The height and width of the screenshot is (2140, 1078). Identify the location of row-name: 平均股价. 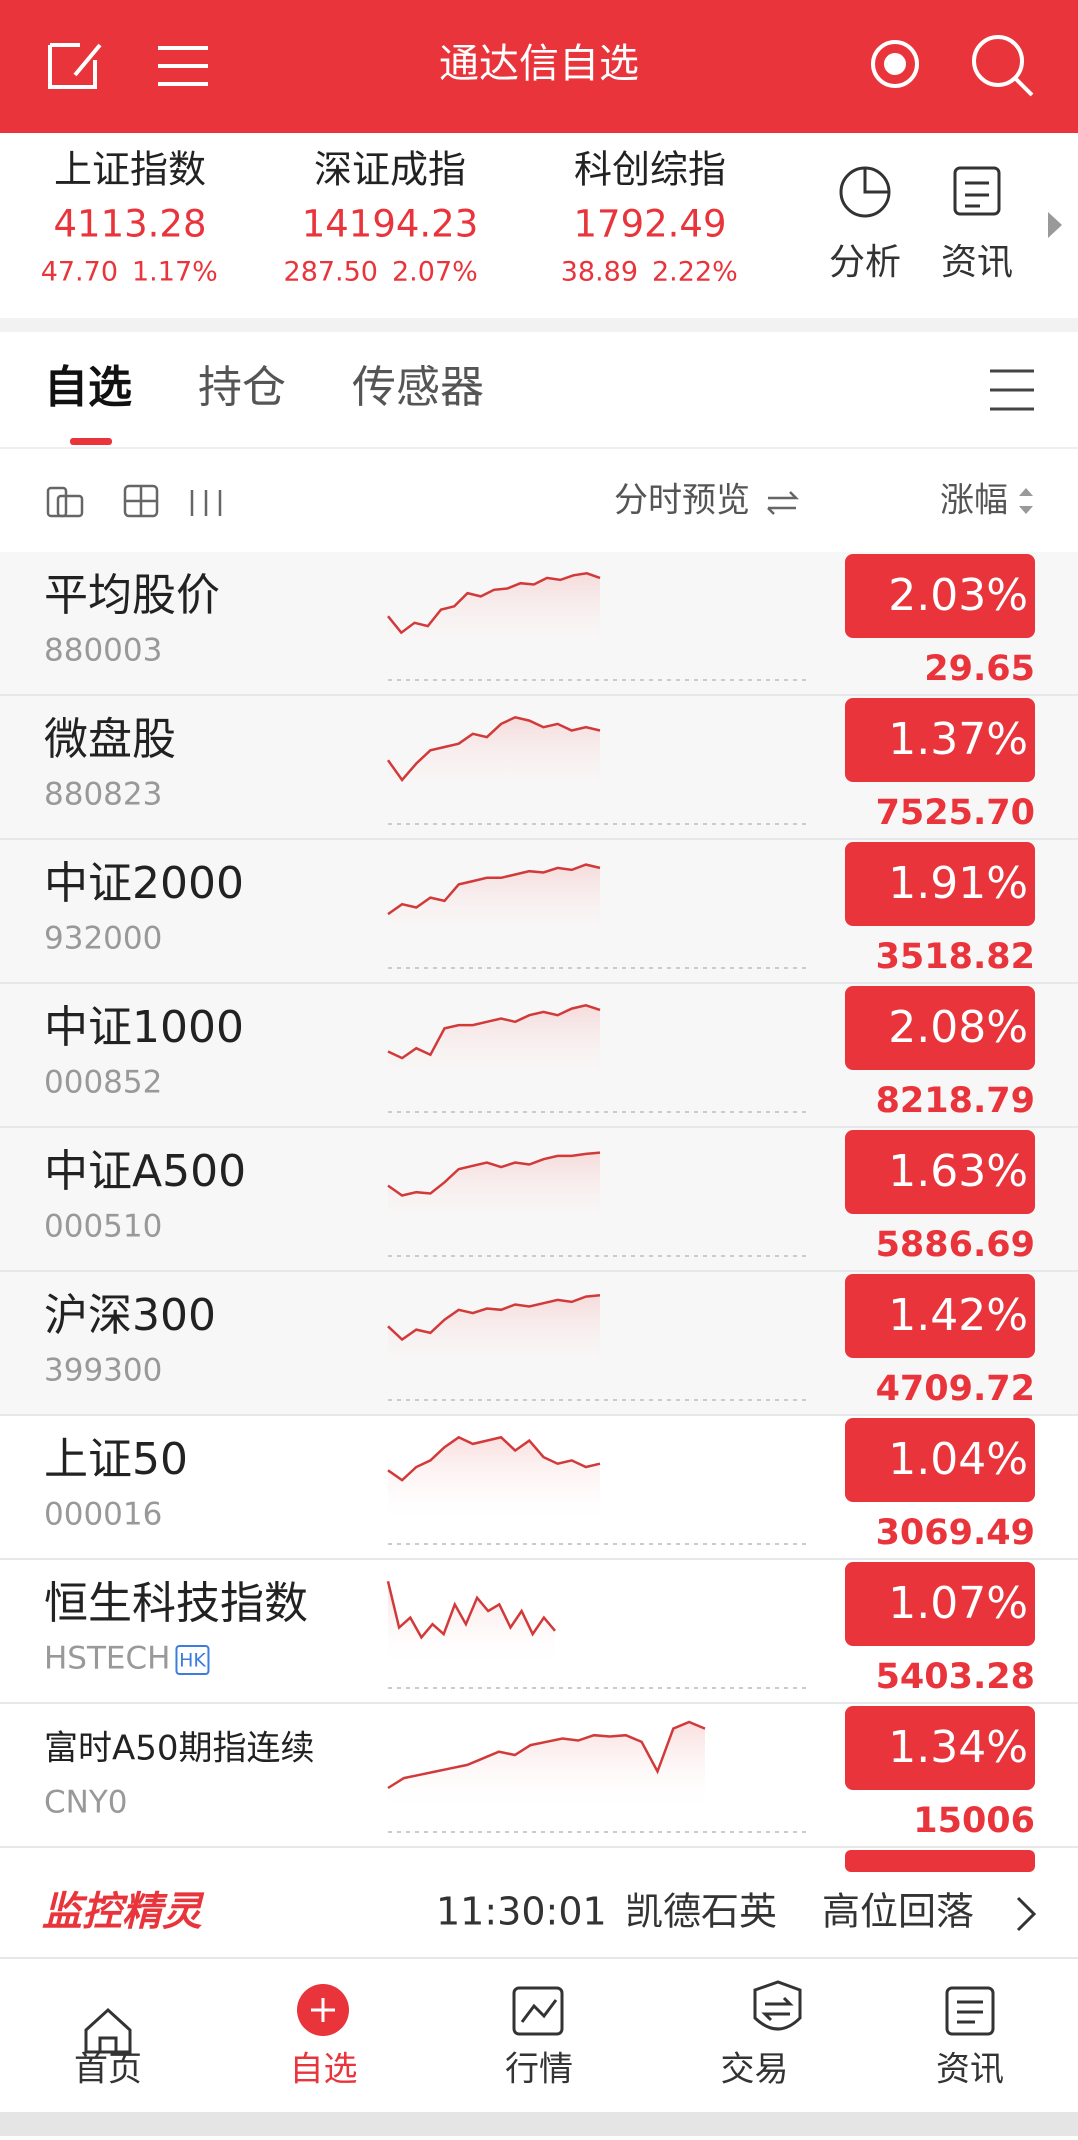
(132, 595).